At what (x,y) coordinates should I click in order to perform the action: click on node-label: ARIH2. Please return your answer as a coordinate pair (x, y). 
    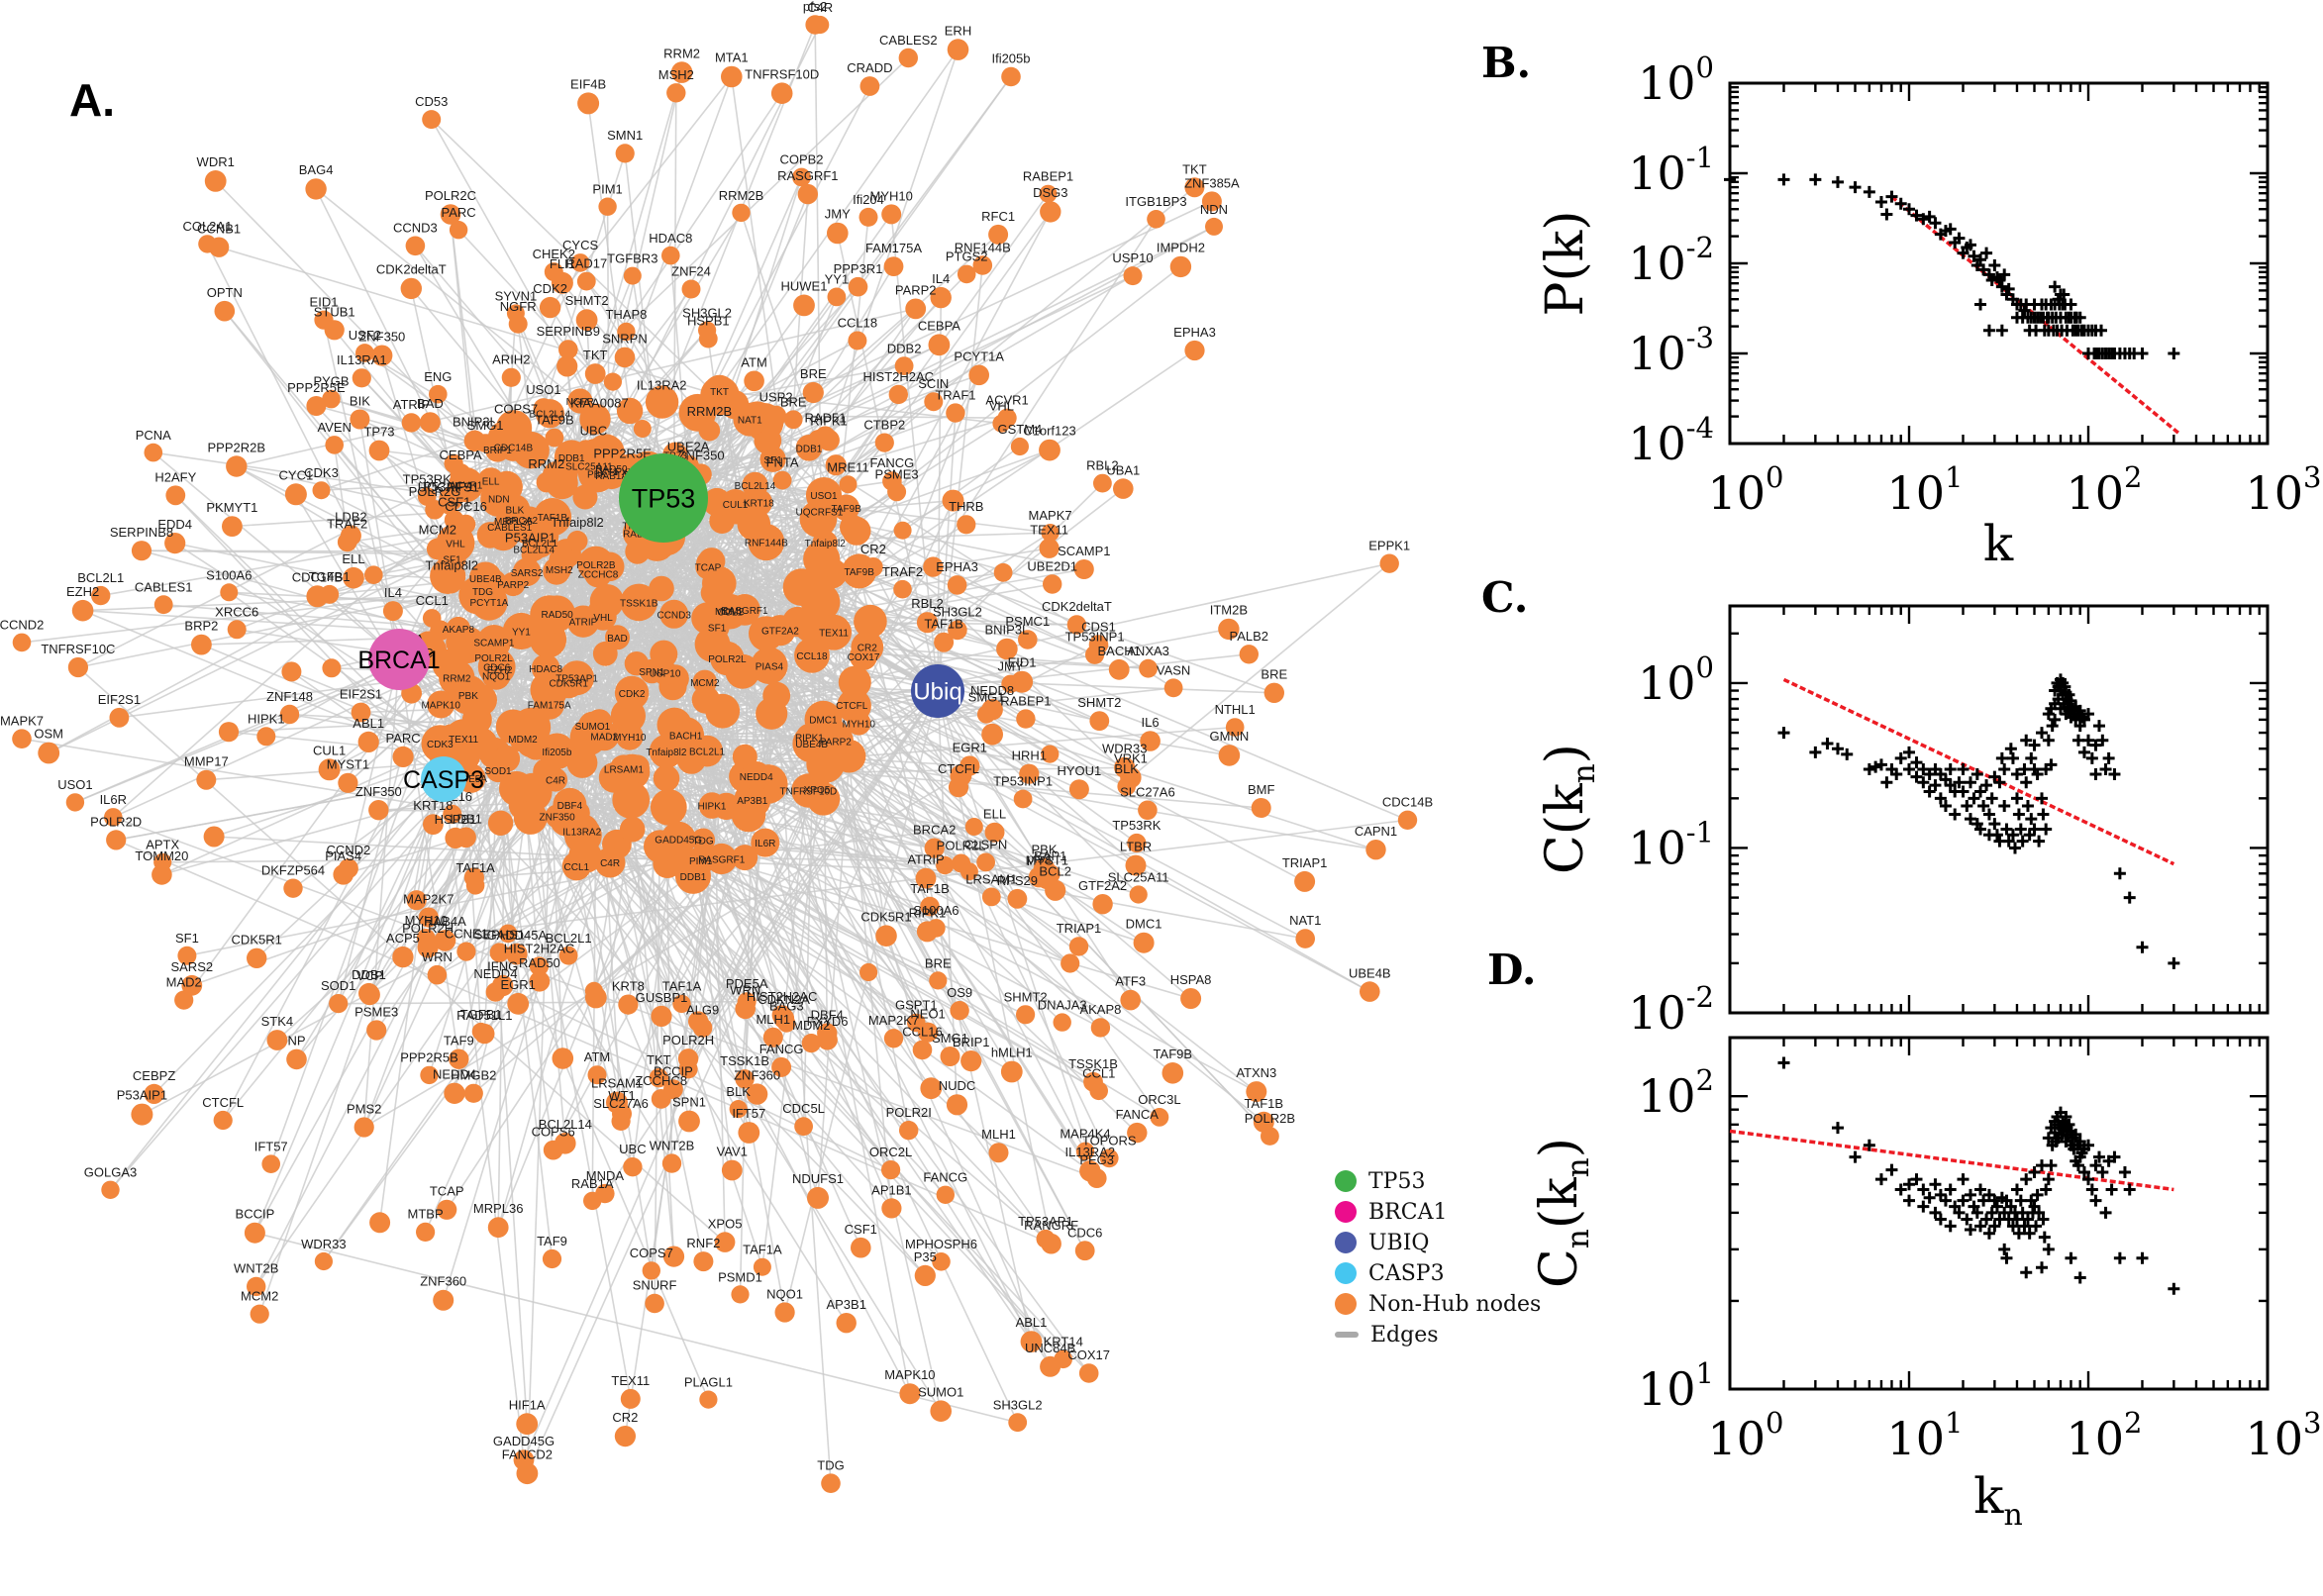
    Looking at the image, I should click on (511, 359).